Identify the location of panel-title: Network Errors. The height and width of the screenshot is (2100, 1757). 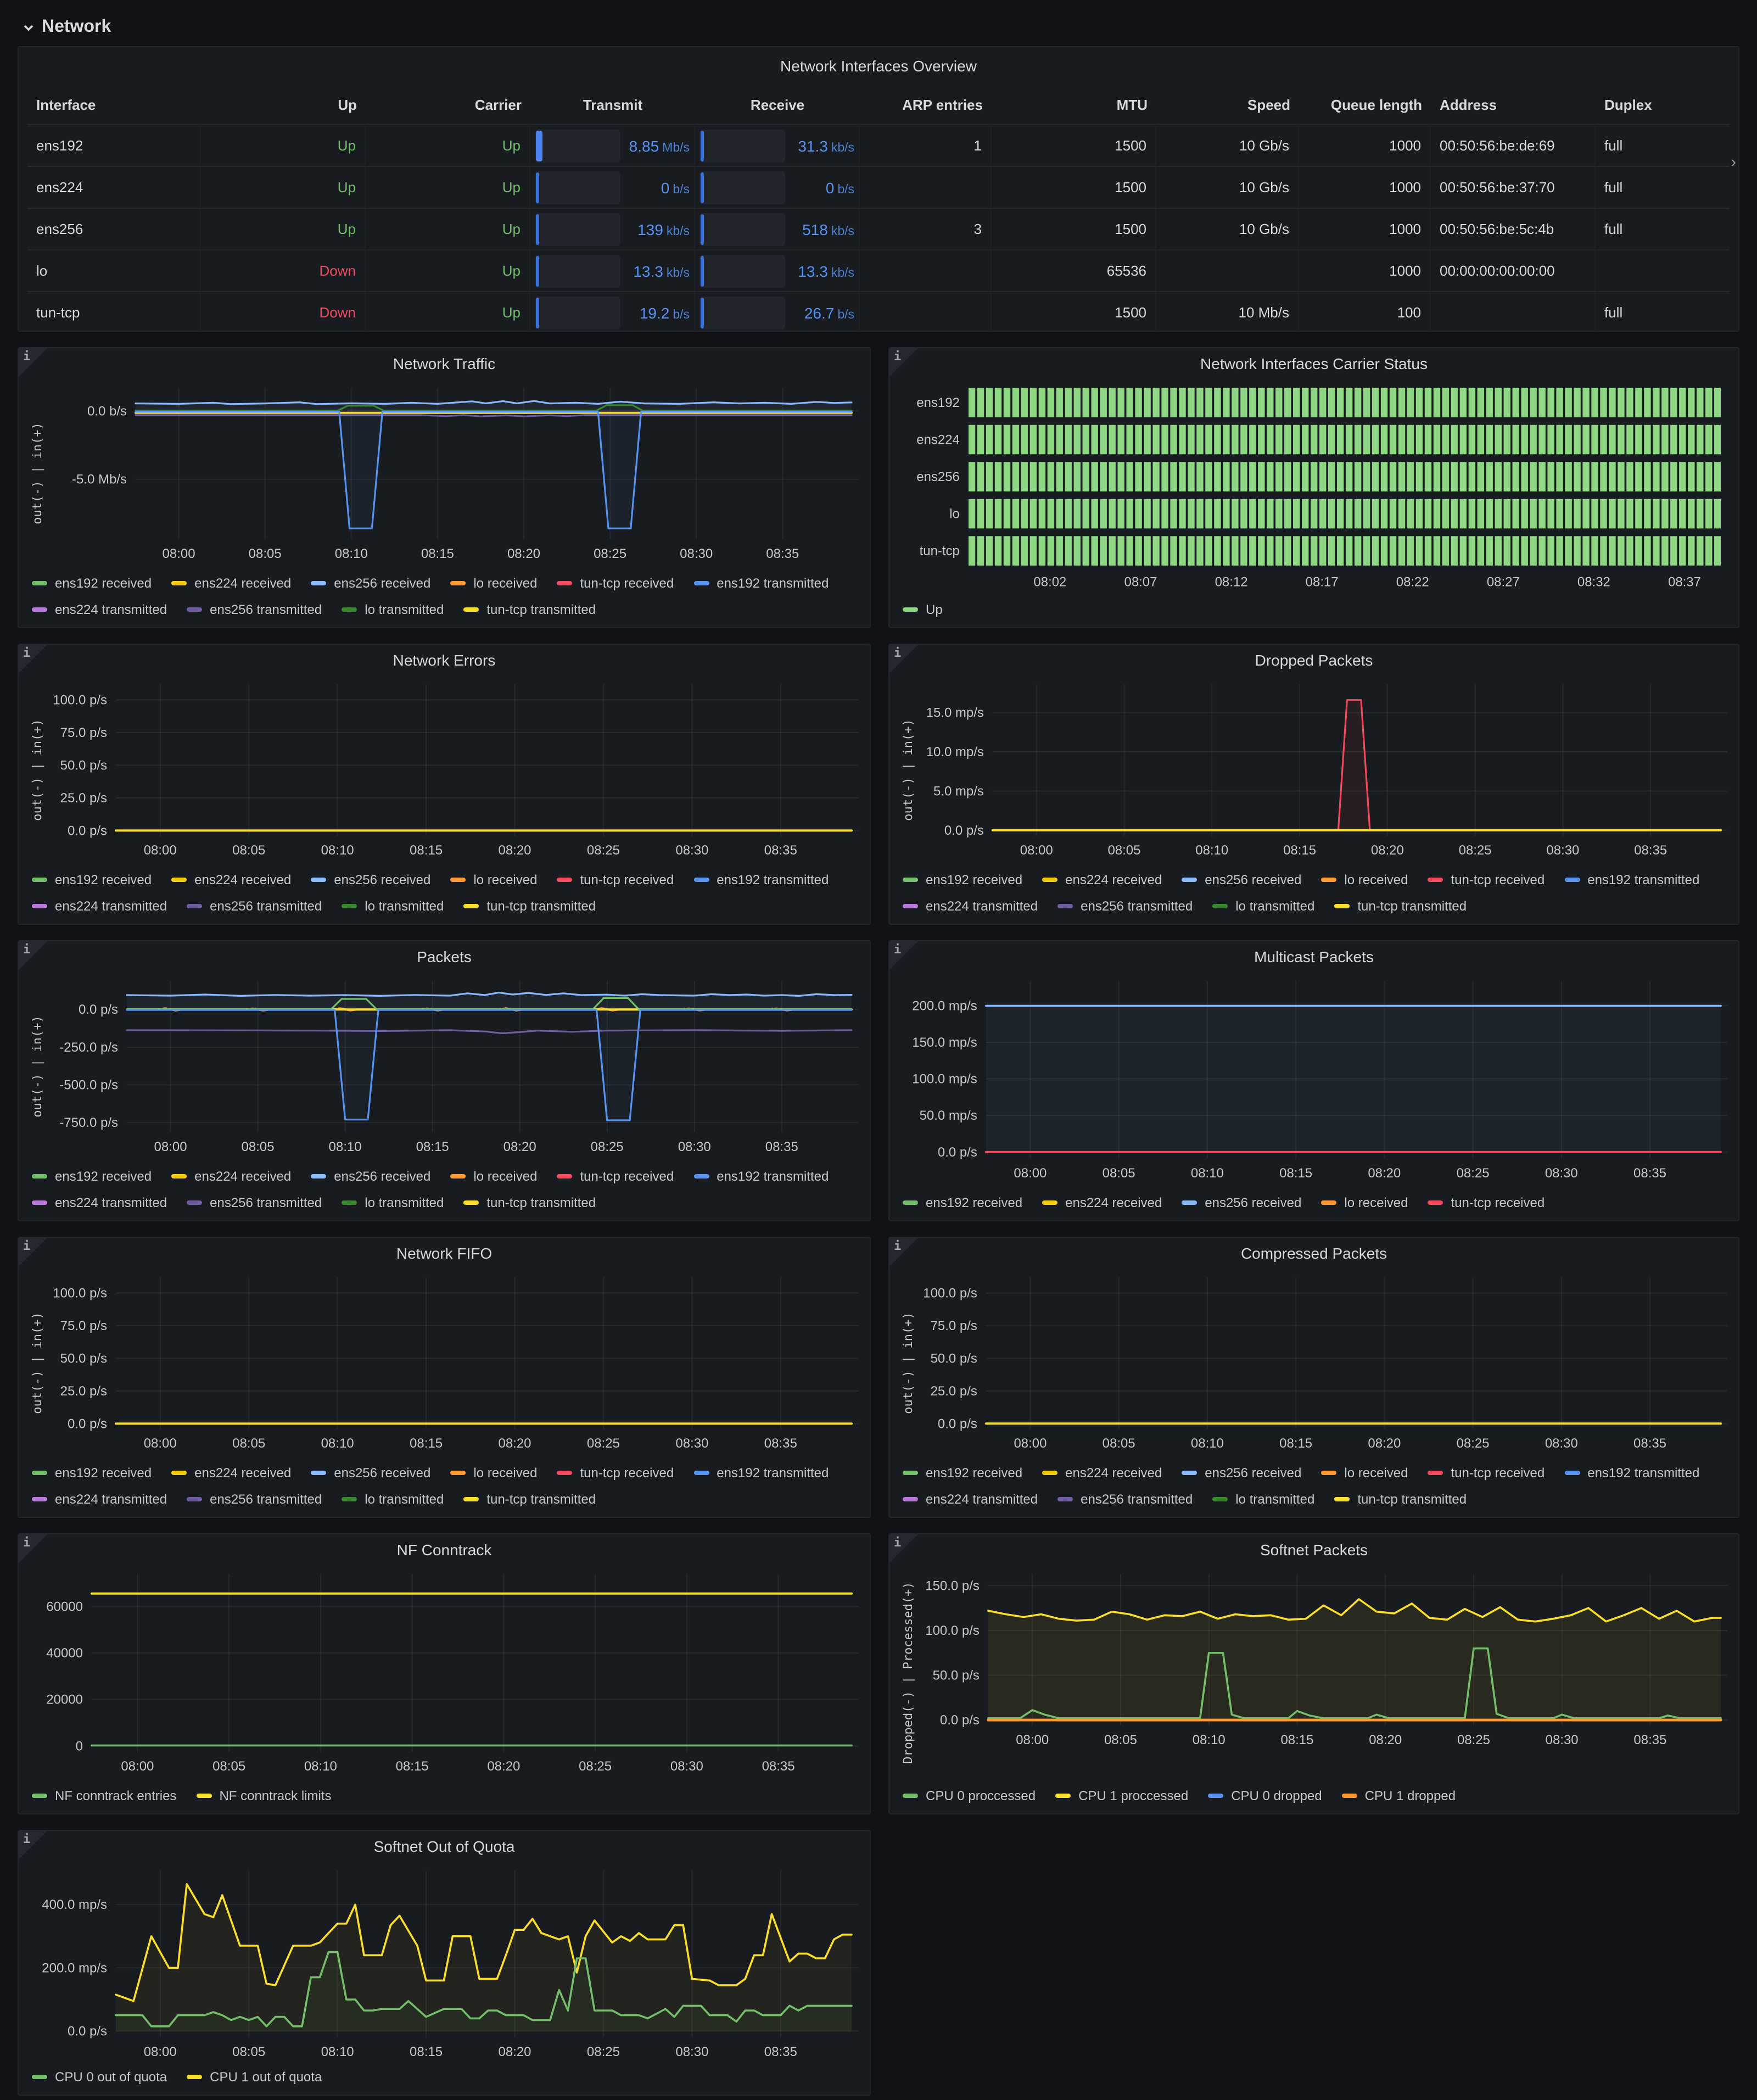
(444, 660).